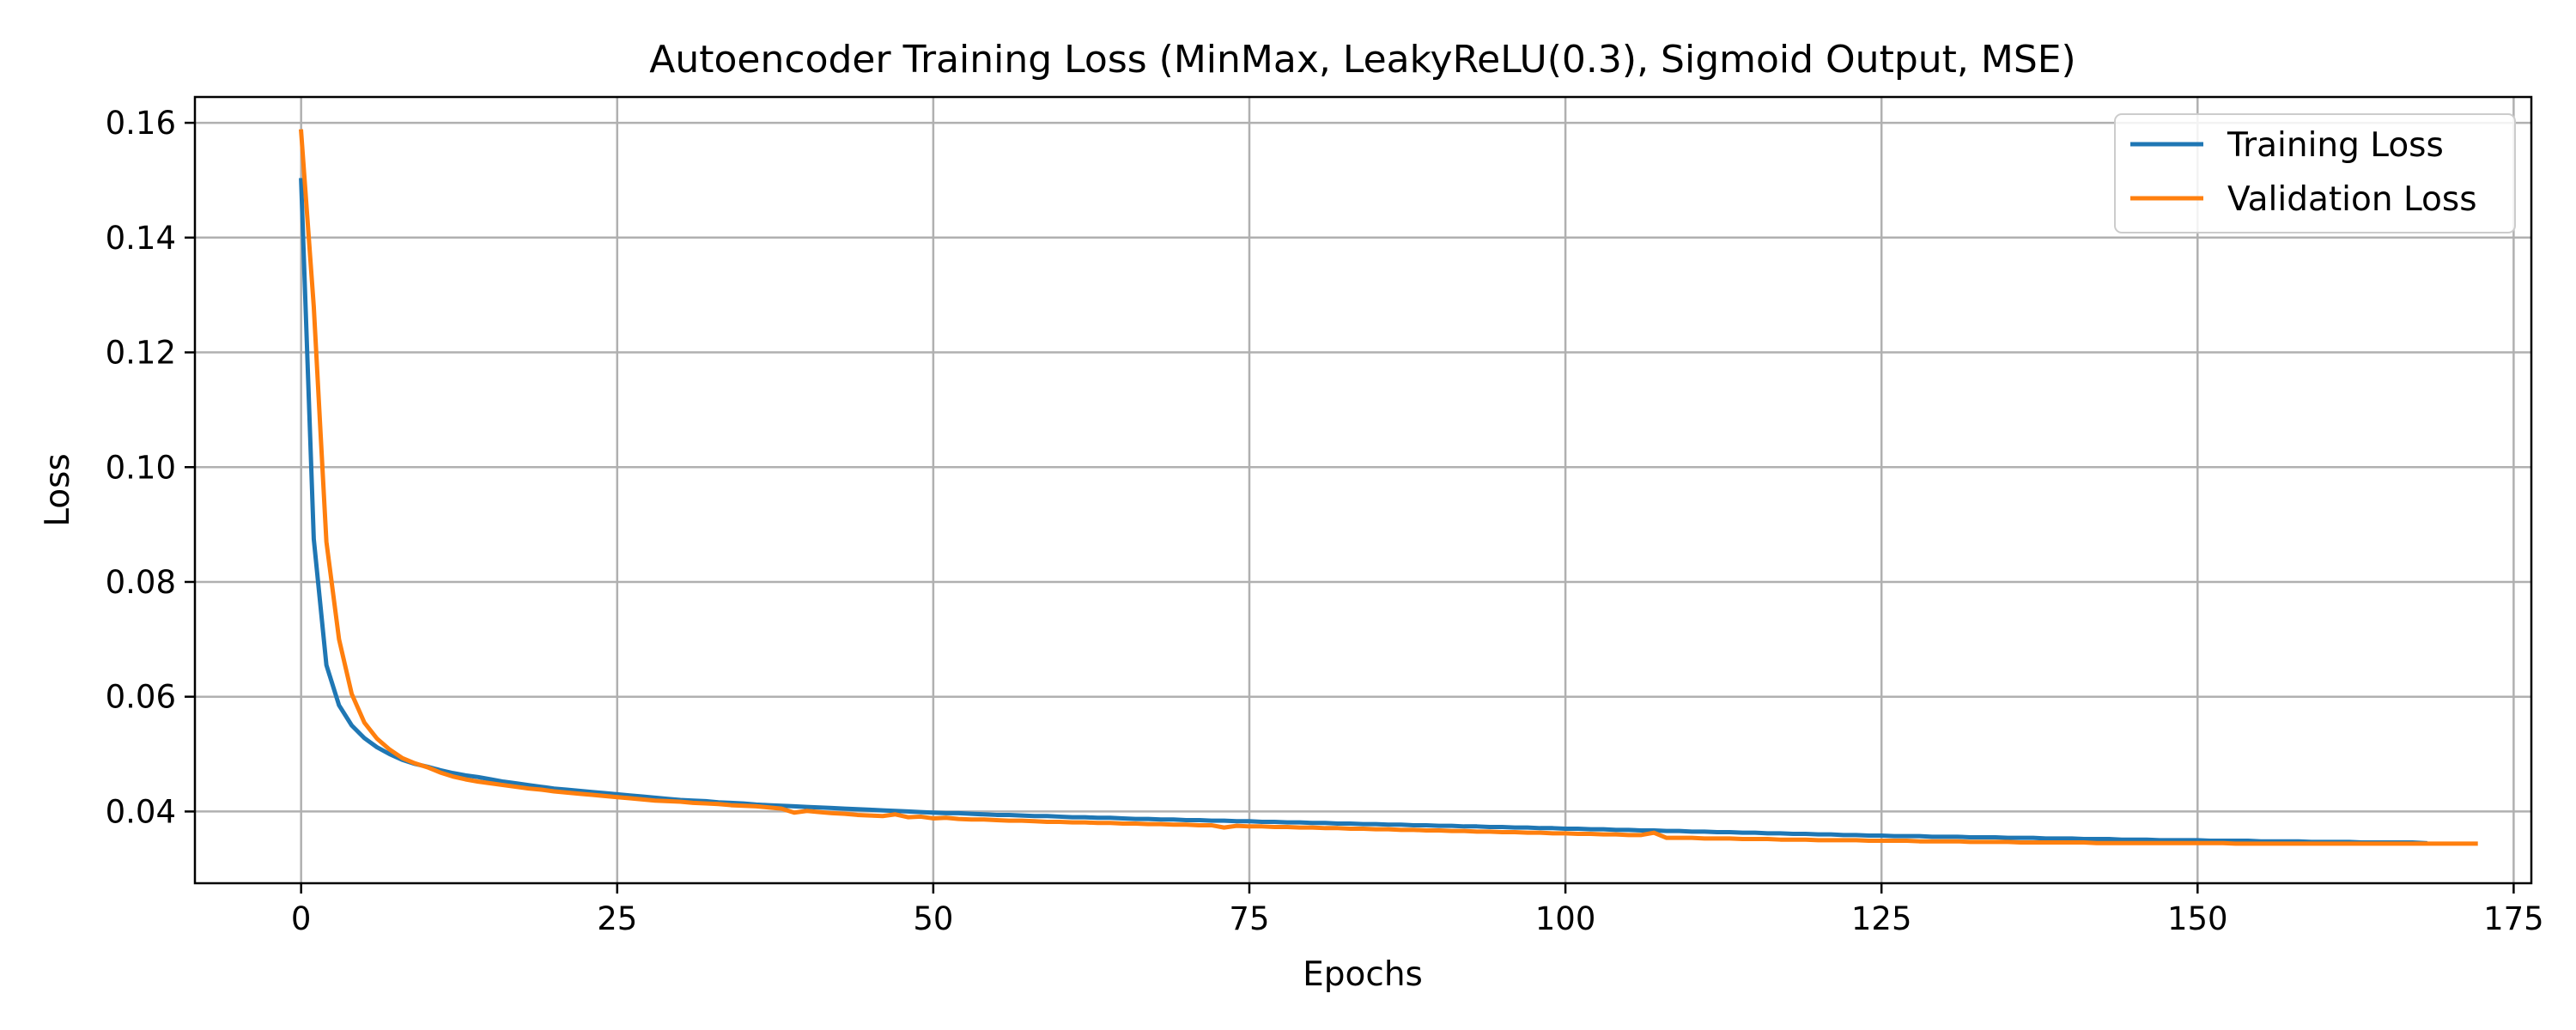  What do you see at coordinates (141, 123) in the screenshot?
I see `y-tick-label: 0.16` at bounding box center [141, 123].